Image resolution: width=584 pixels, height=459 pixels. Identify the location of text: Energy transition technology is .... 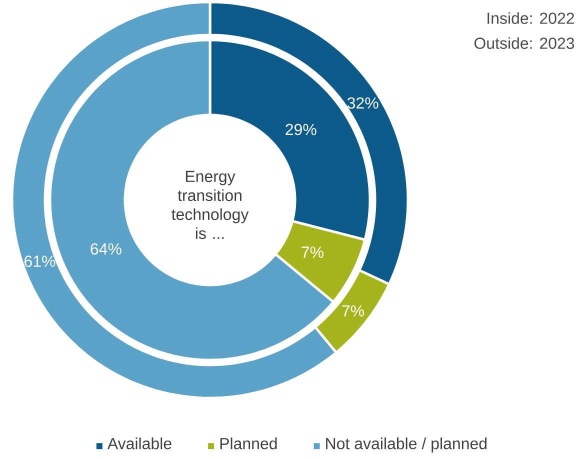
(210, 205).